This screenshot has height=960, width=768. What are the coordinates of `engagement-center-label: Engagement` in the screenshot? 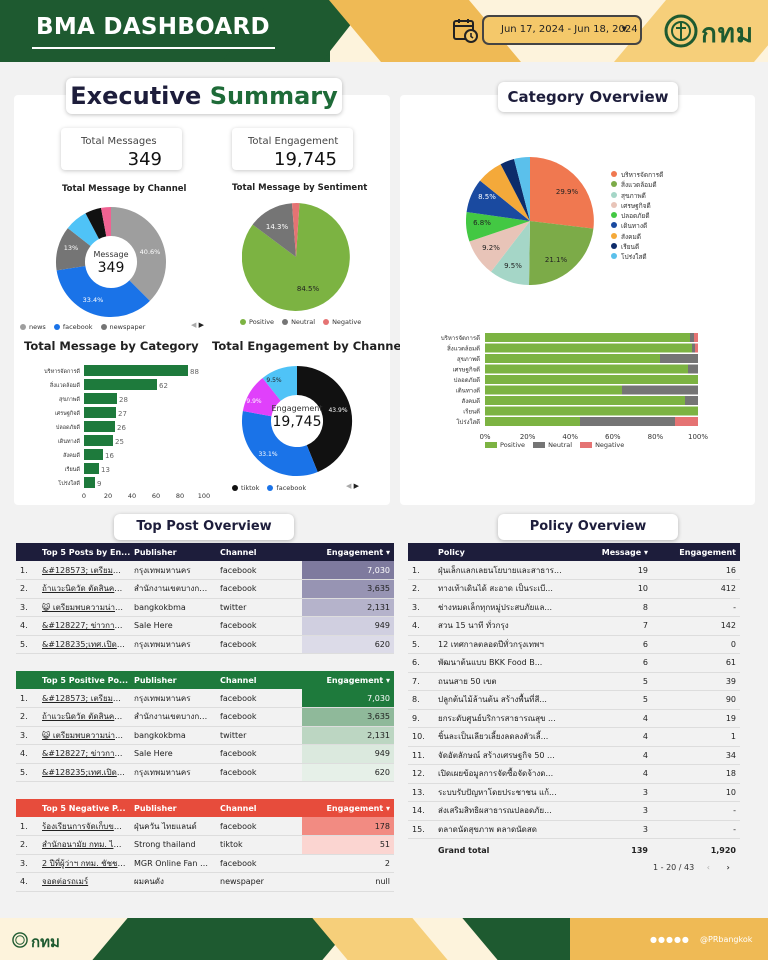 It's located at (296, 408).